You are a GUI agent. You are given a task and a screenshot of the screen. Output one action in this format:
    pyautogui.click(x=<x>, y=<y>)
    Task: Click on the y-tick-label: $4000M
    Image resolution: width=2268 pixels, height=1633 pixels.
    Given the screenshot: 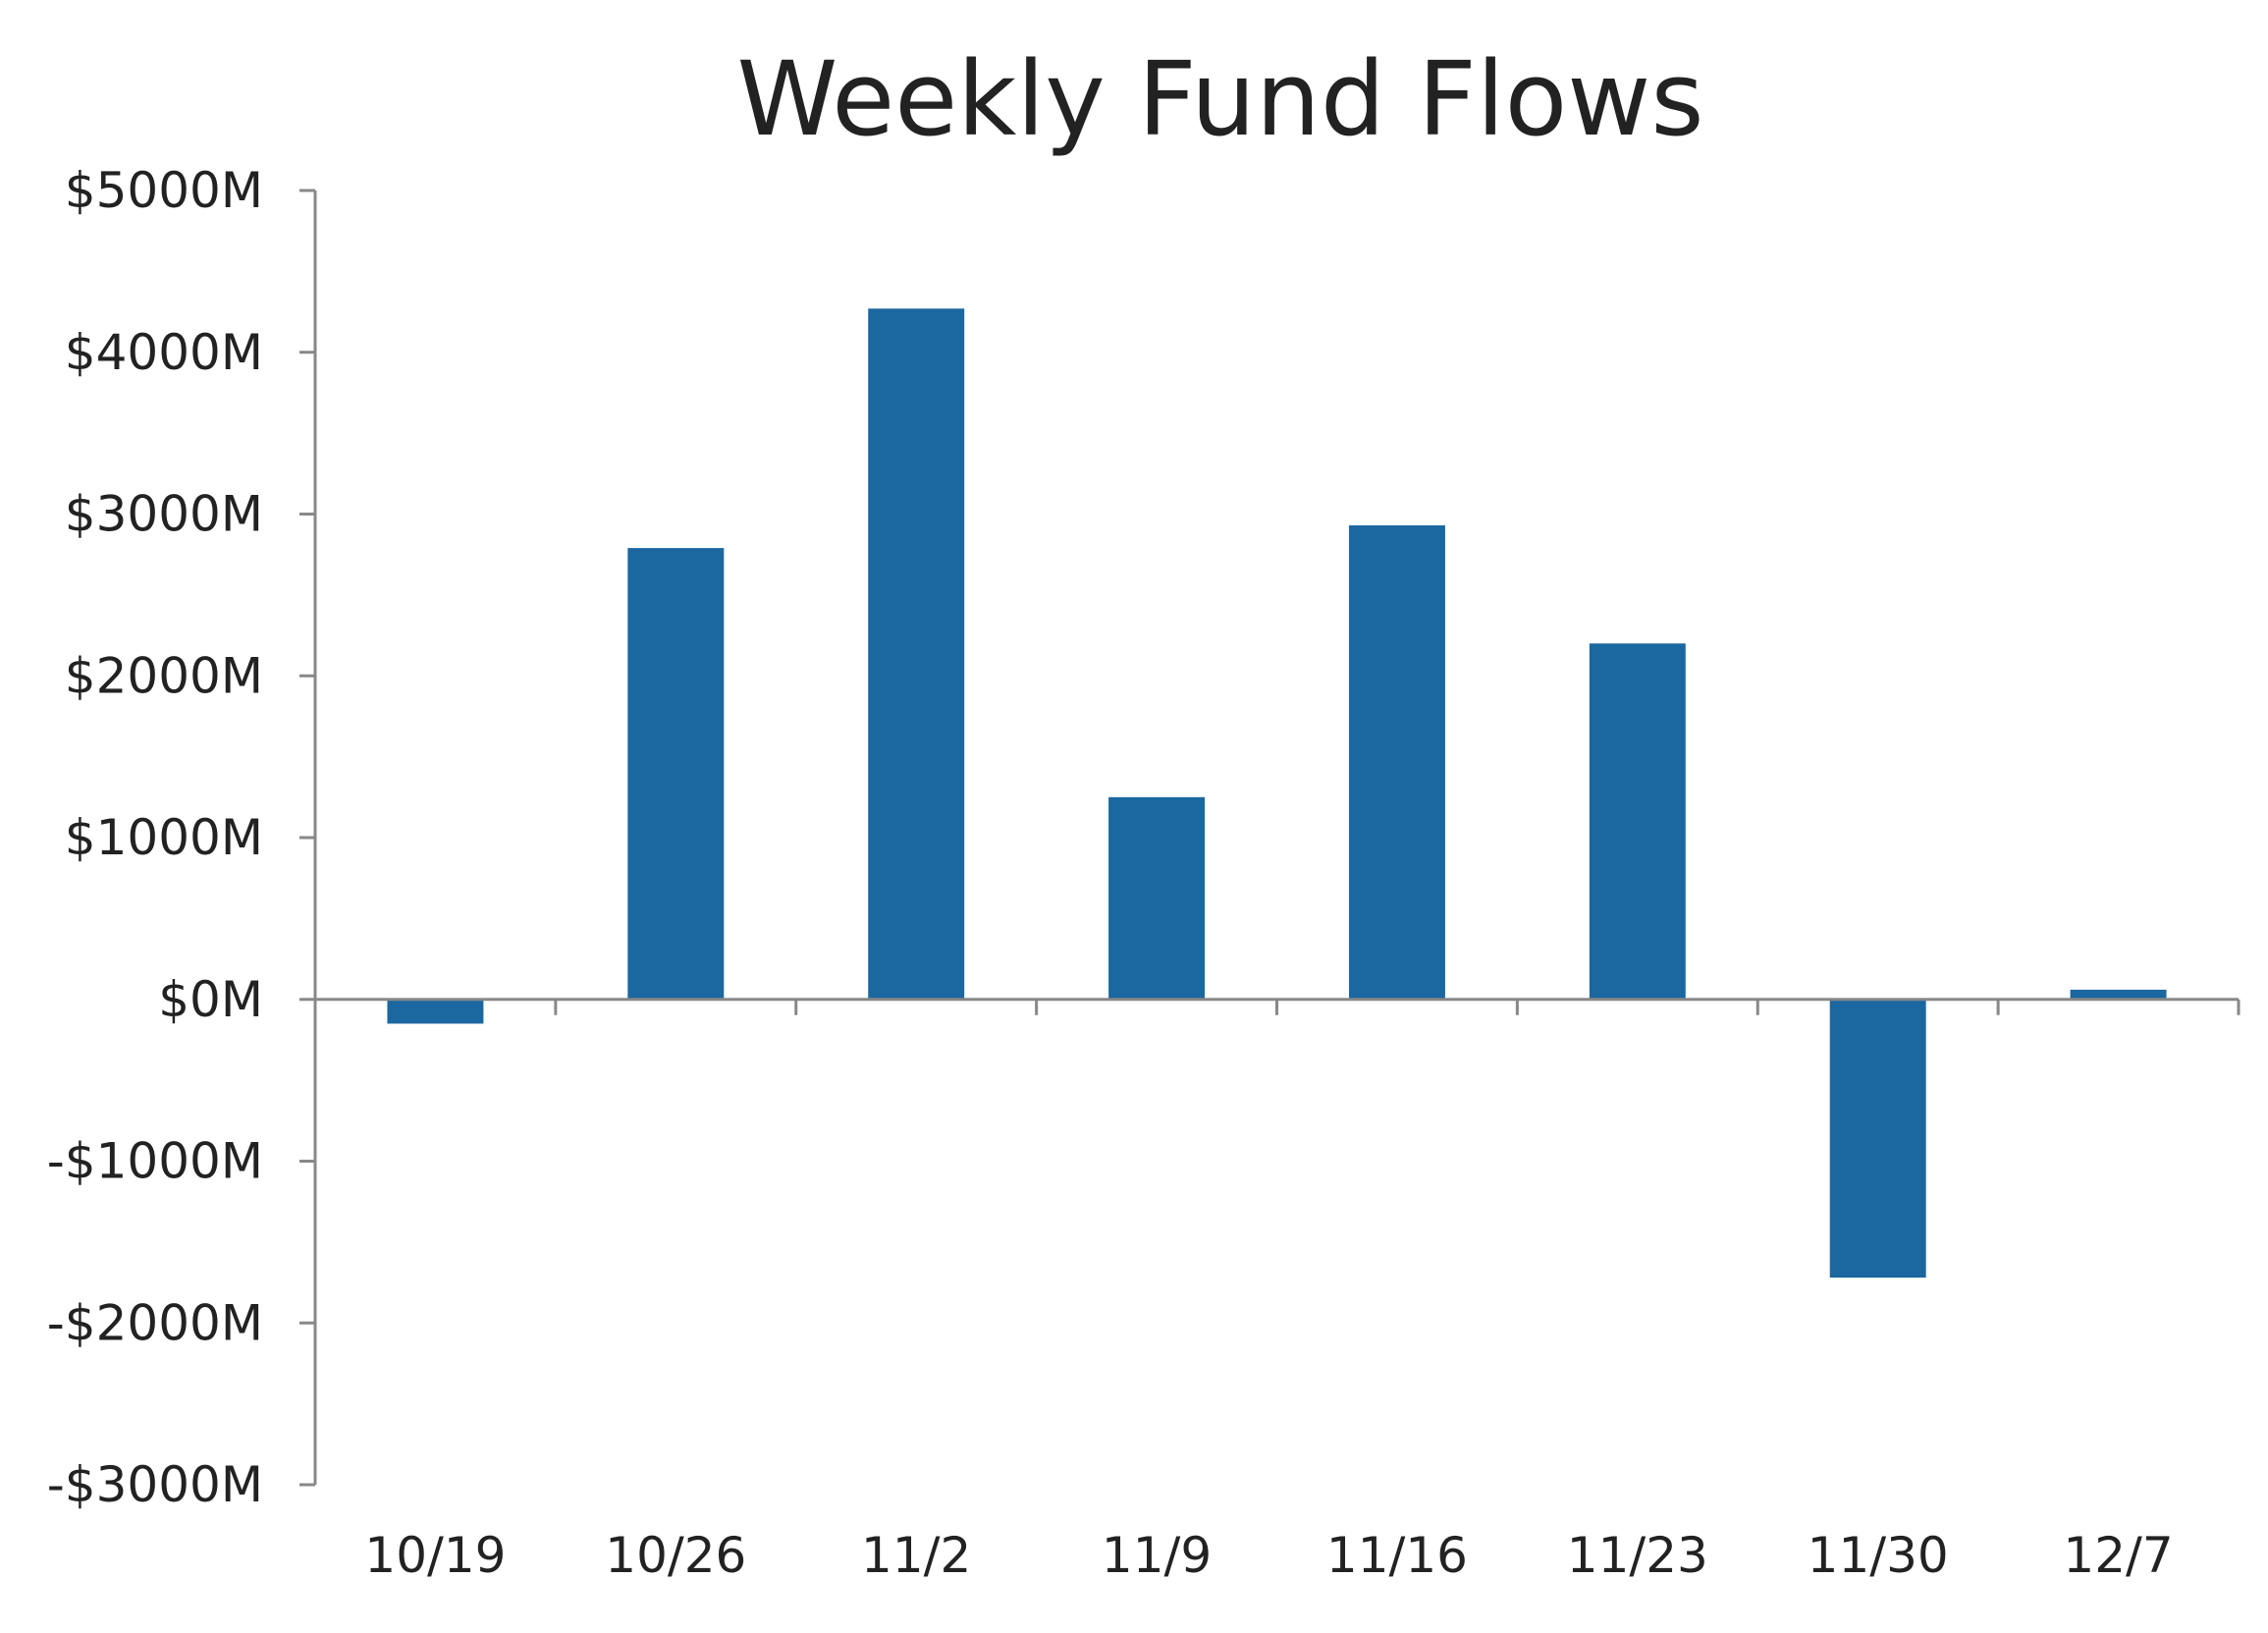 What is the action you would take?
    pyautogui.click(x=164, y=352)
    